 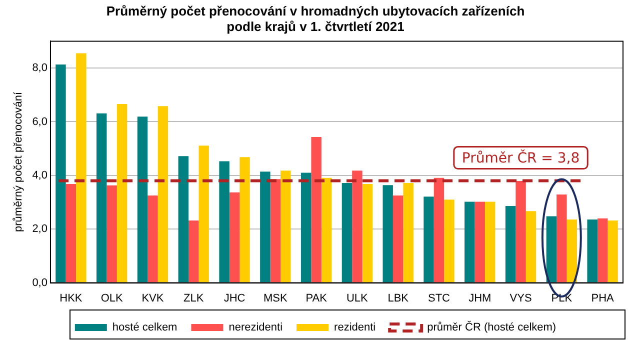 I want to click on legend-label: hosté celkem, so click(x=145, y=328).